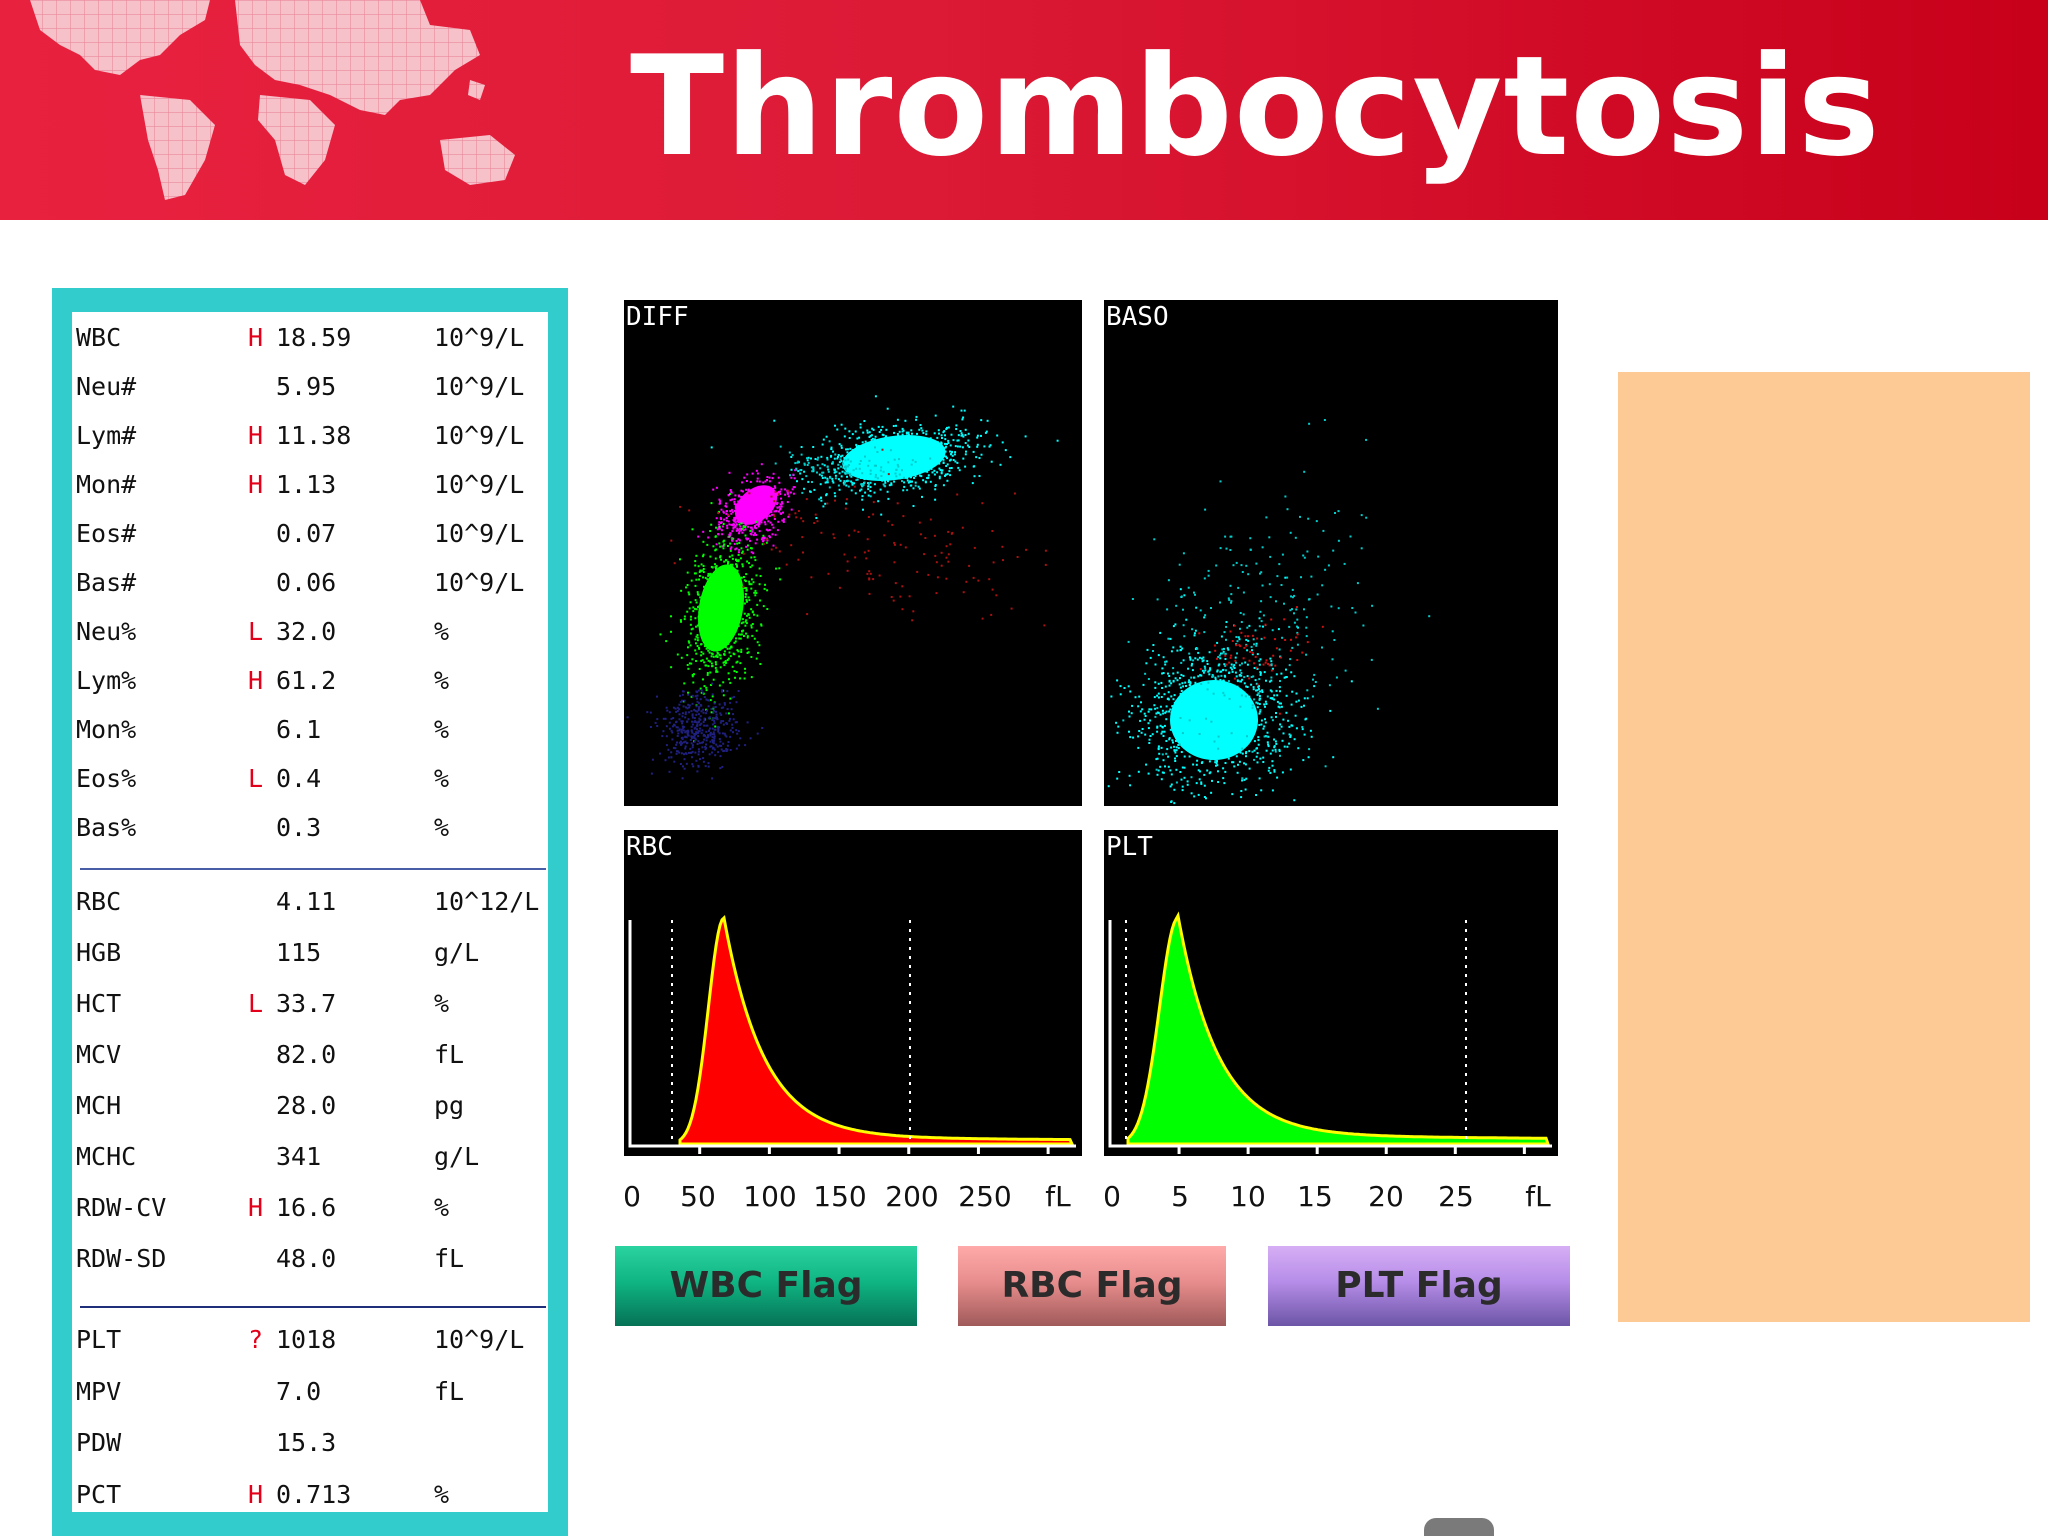 The image size is (2048, 1536). I want to click on result-value: 11.38, so click(314, 435).